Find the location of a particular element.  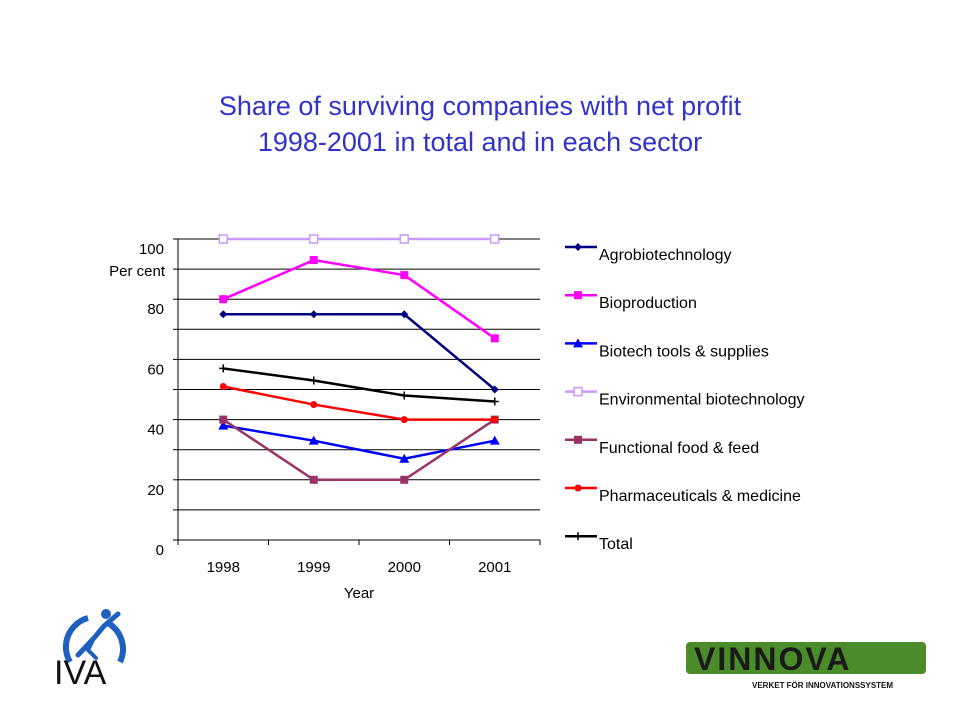

vinnova-tagline: VERKET FÖR INNOVATIONSSYSTEM is located at coordinates (822, 685).